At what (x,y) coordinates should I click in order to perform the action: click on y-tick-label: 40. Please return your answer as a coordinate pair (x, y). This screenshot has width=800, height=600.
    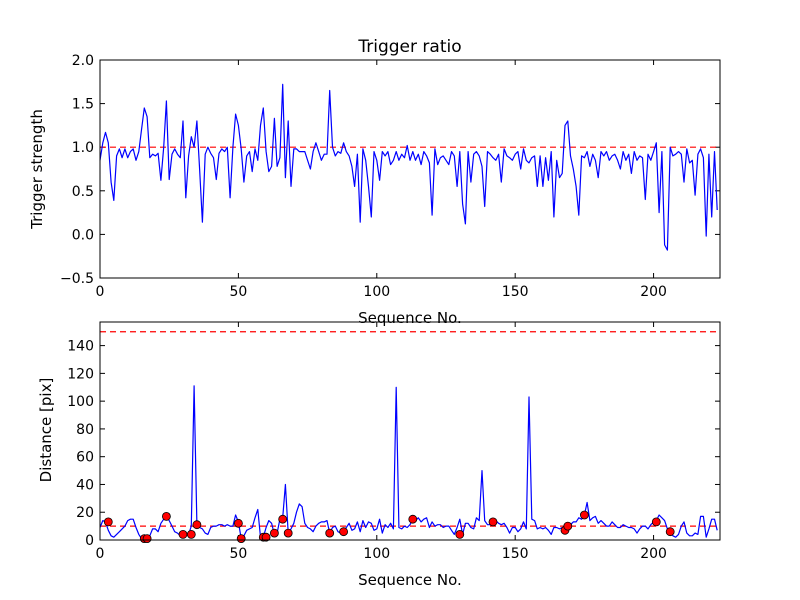
    Looking at the image, I should click on (85, 485).